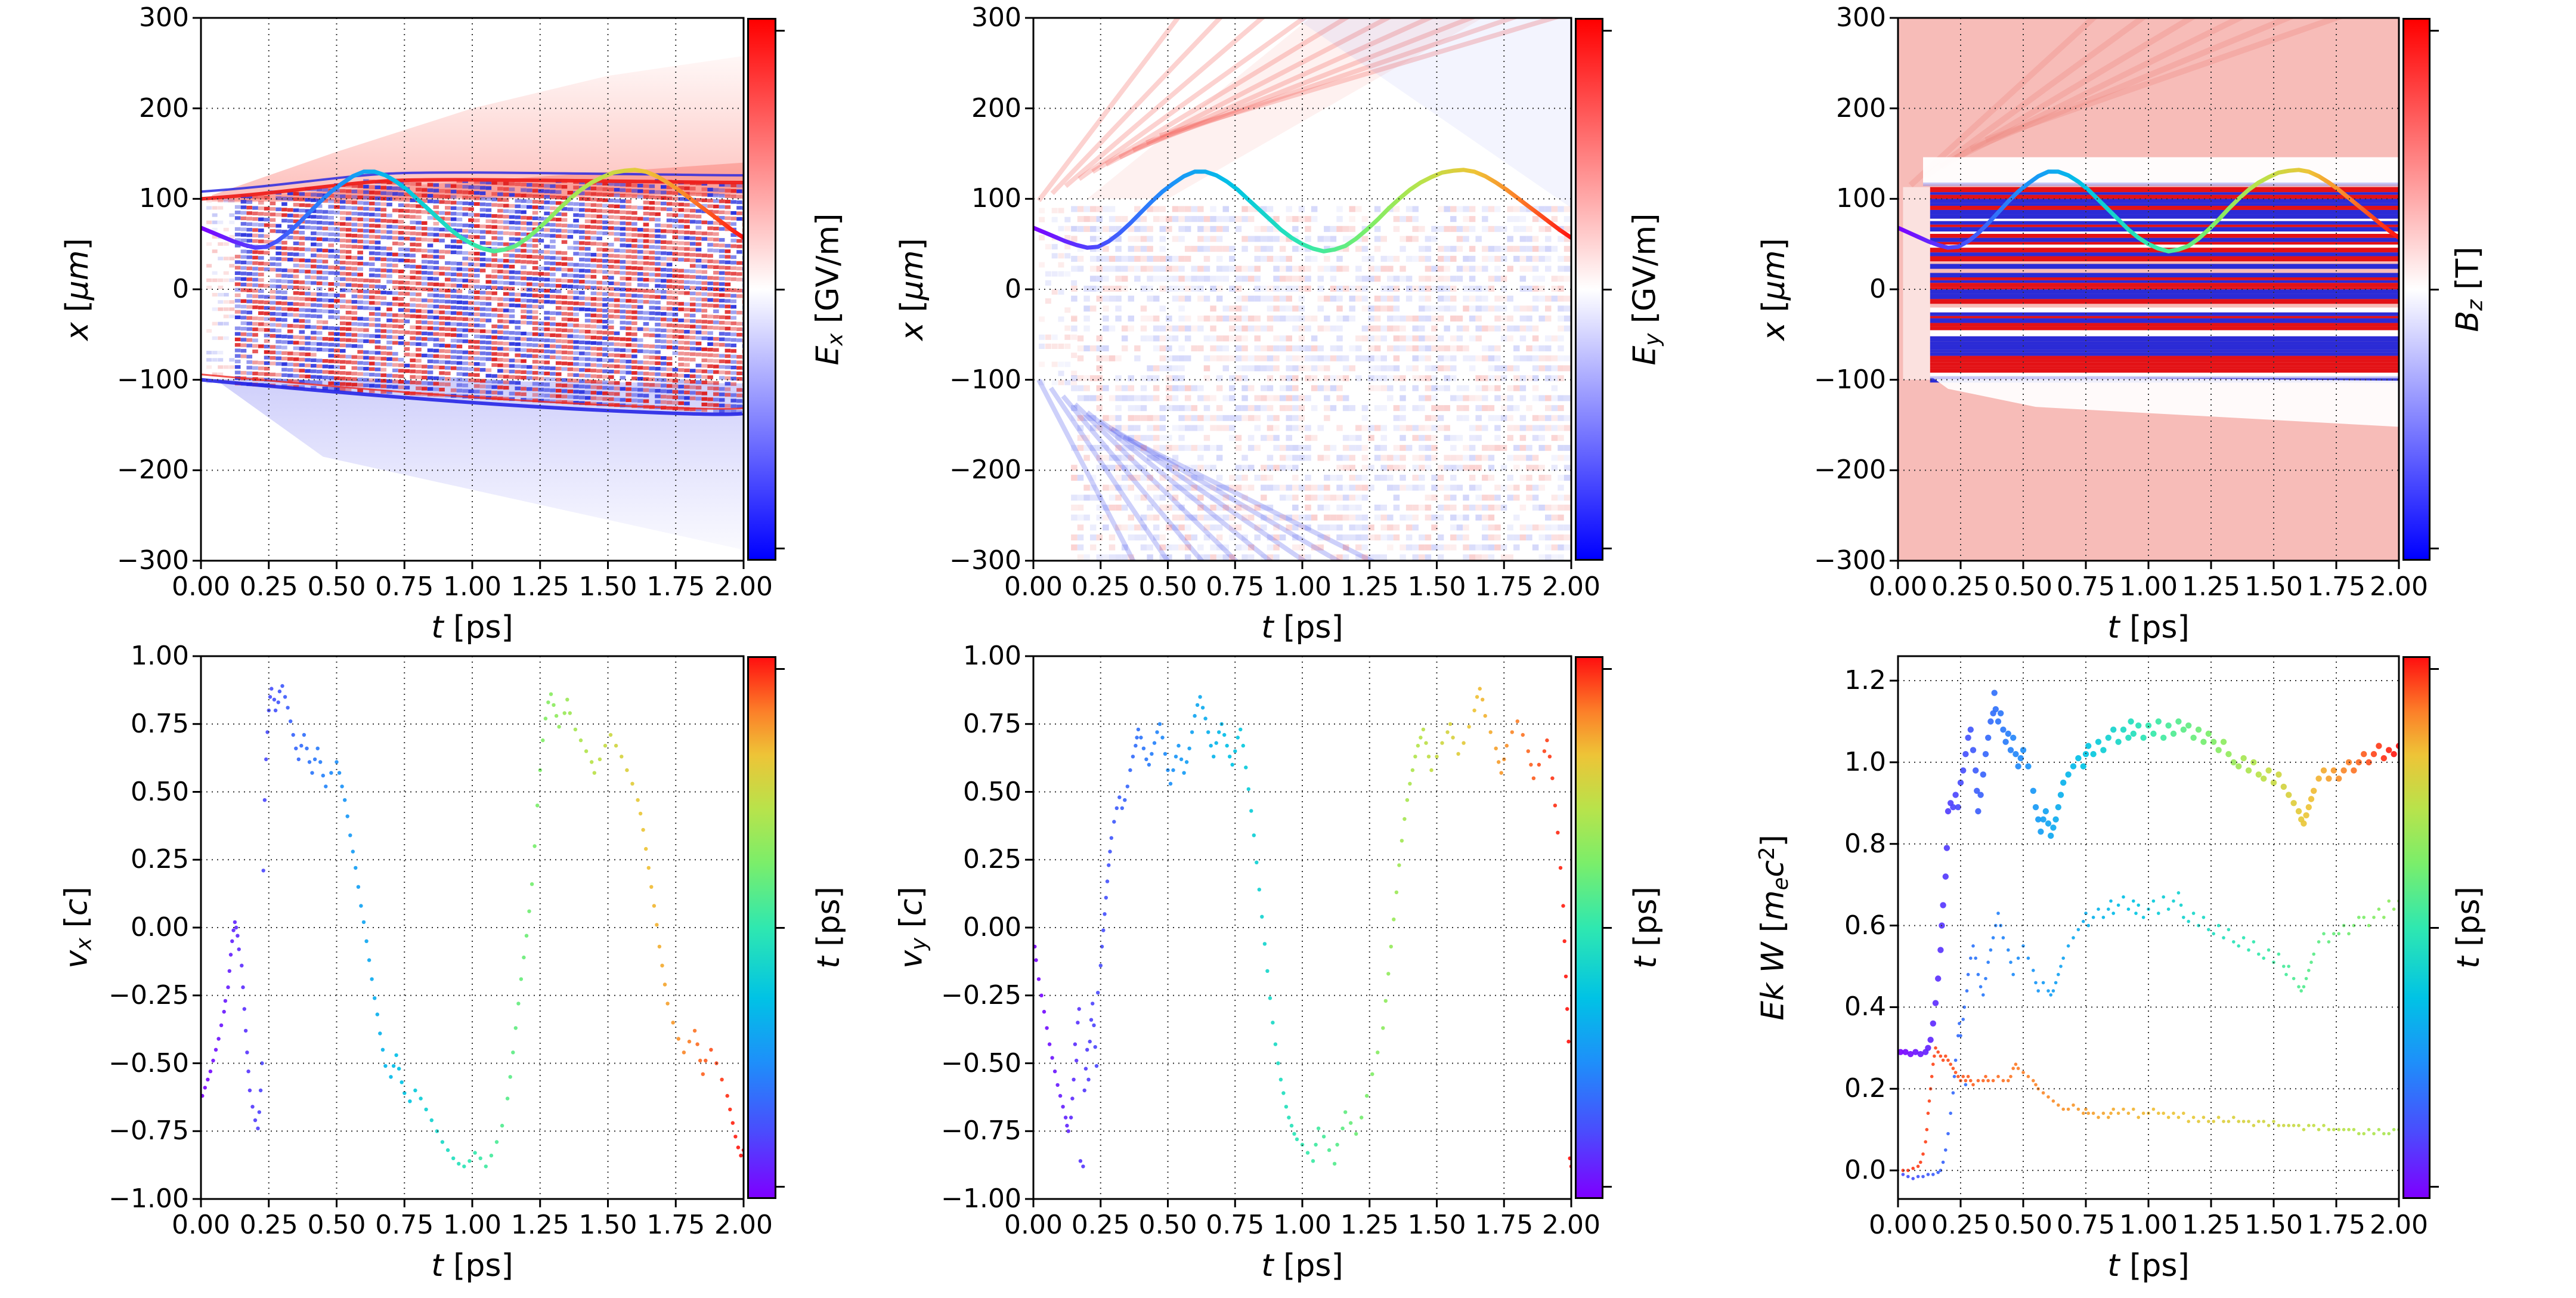 The height and width of the screenshot is (1298, 2576). What do you see at coordinates (2148, 289) in the screenshot?
I see `plot-content-bz` at bounding box center [2148, 289].